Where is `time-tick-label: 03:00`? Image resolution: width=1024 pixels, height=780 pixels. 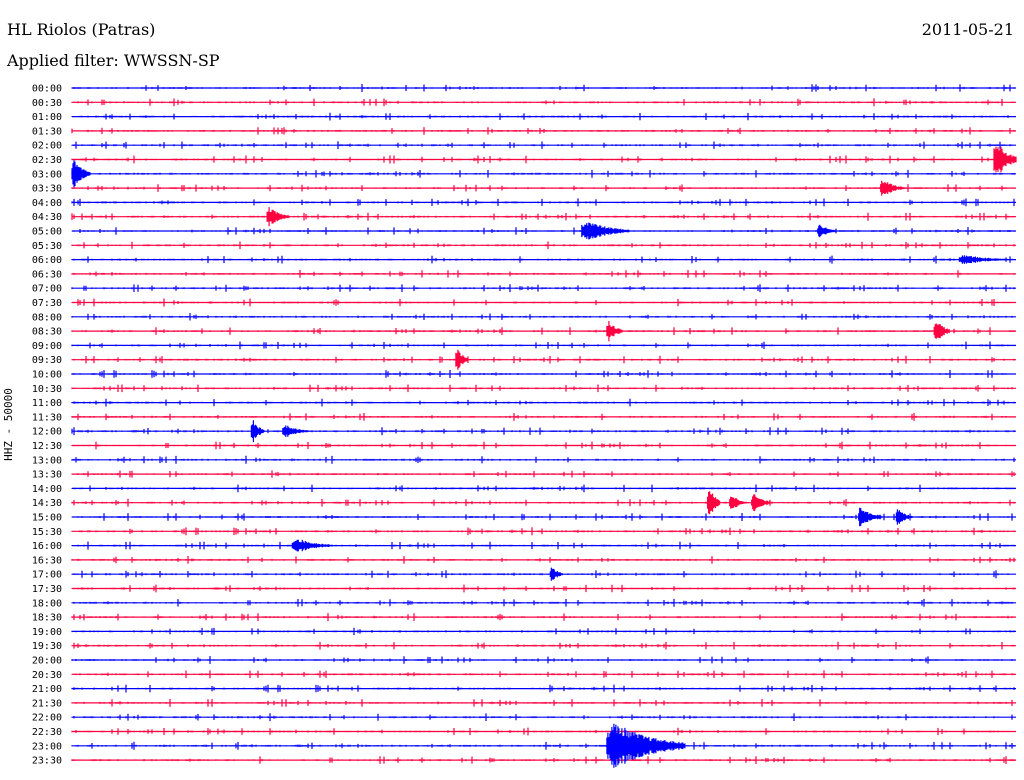 time-tick-label: 03:00 is located at coordinates (47, 174).